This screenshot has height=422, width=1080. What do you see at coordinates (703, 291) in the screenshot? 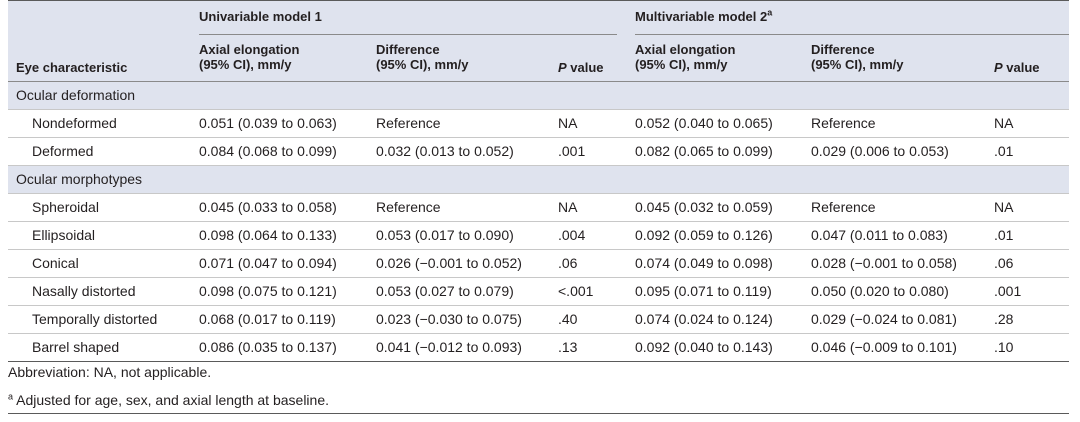
I see `cell-m-axial: 0.095 (0.071 to 0.119)` at bounding box center [703, 291].